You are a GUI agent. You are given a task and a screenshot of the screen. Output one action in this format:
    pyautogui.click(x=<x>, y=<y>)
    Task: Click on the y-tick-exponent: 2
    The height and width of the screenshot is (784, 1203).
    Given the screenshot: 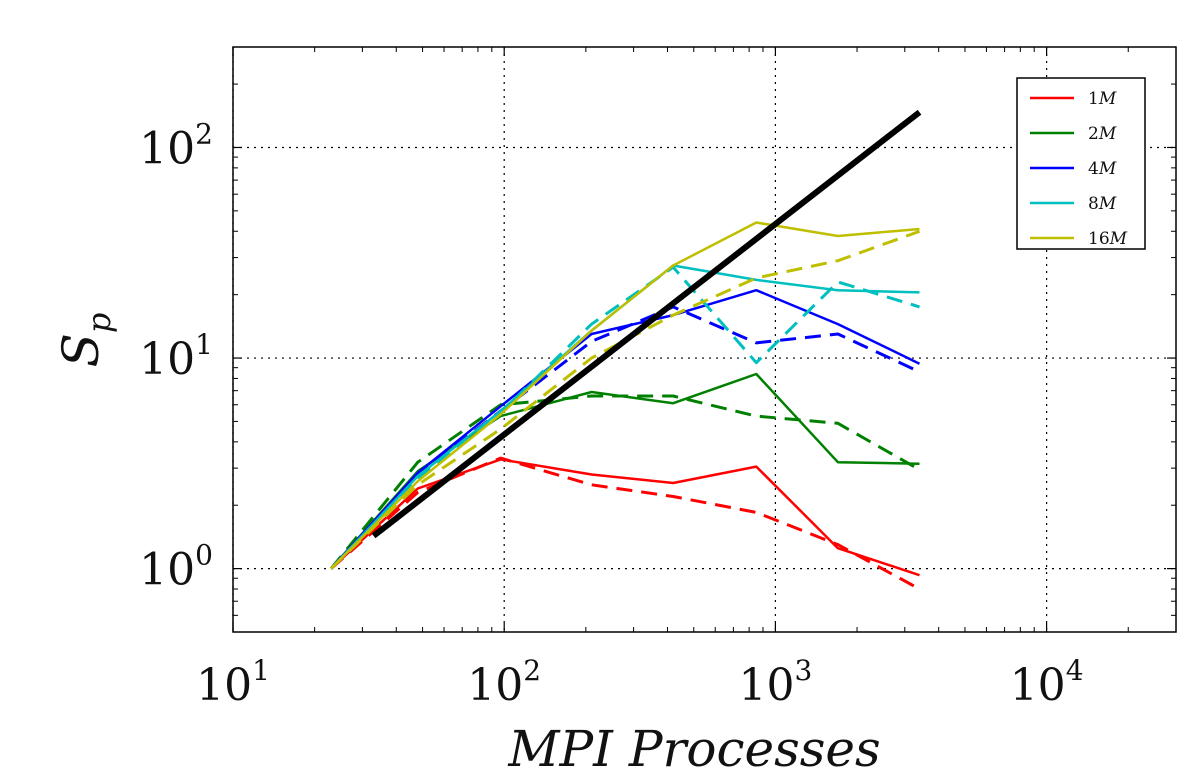 What is the action you would take?
    pyautogui.click(x=204, y=133)
    